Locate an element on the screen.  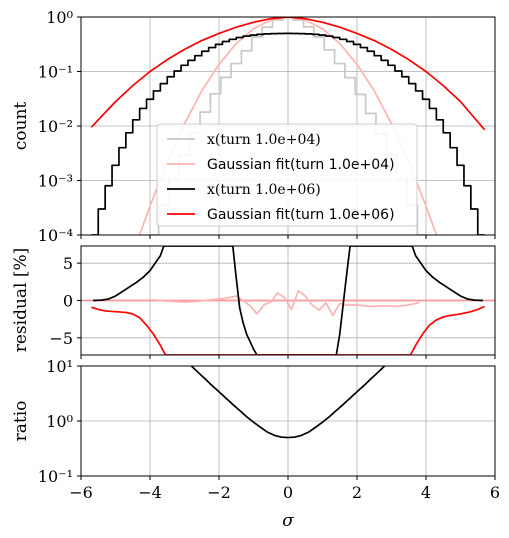
x-tick-label: 0 is located at coordinates (288, 492).